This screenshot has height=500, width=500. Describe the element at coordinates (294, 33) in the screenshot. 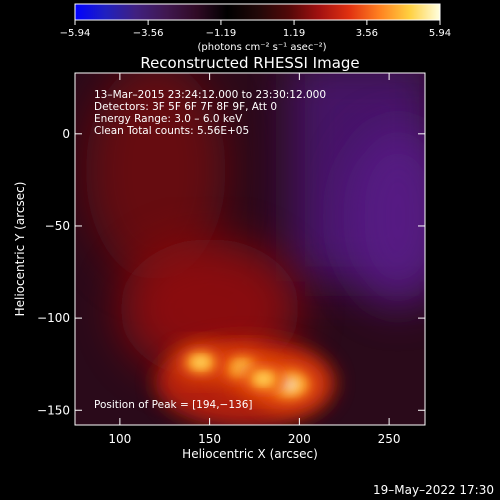

I see `colorbar-tick-label: 1.19` at that location.